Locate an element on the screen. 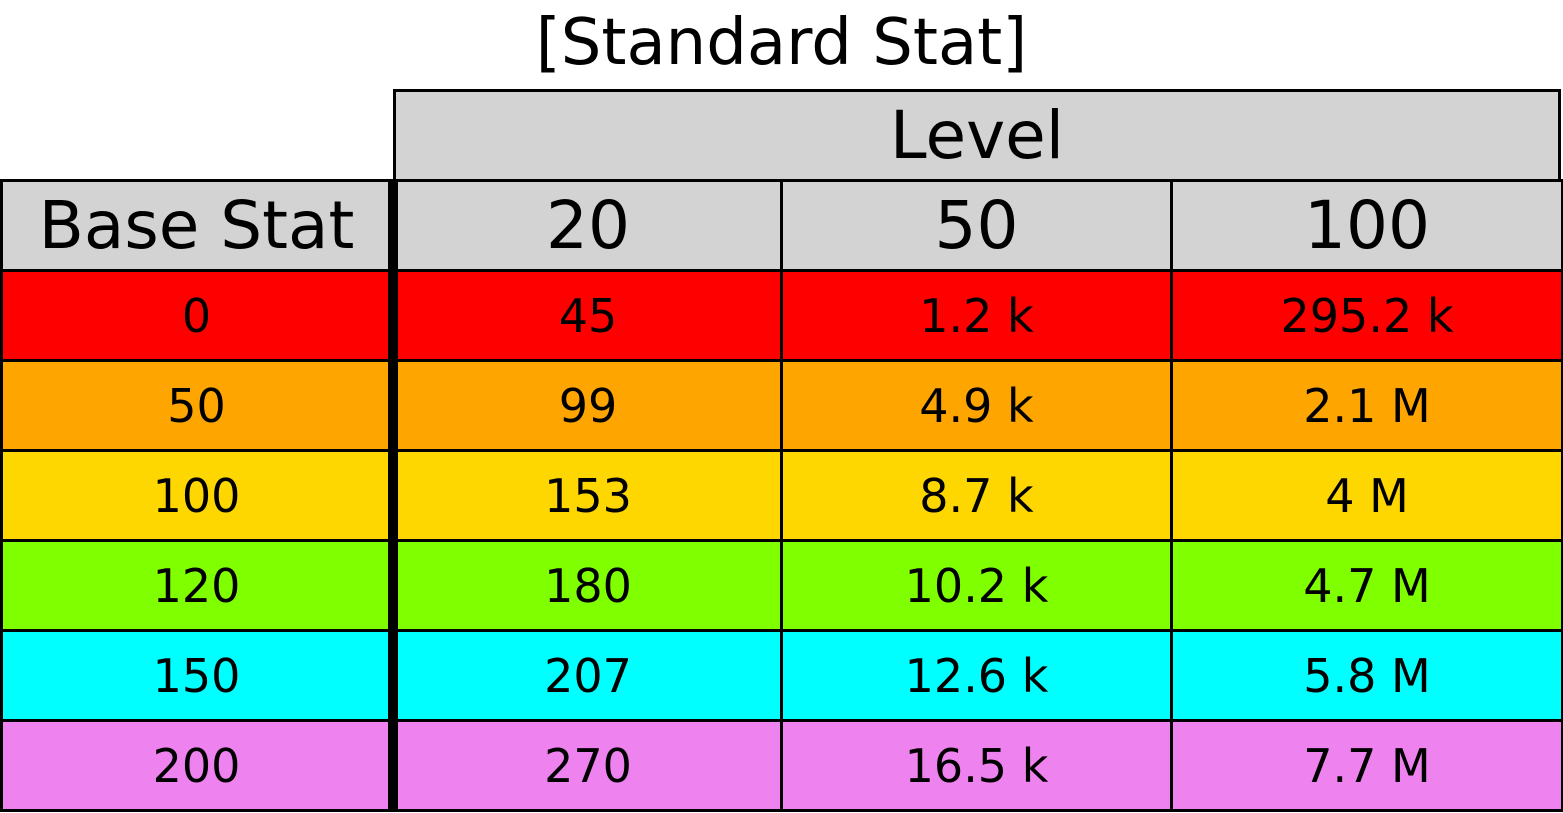 The height and width of the screenshot is (813, 1563). stat-value-cell: 2.1 M is located at coordinates (1366, 405).